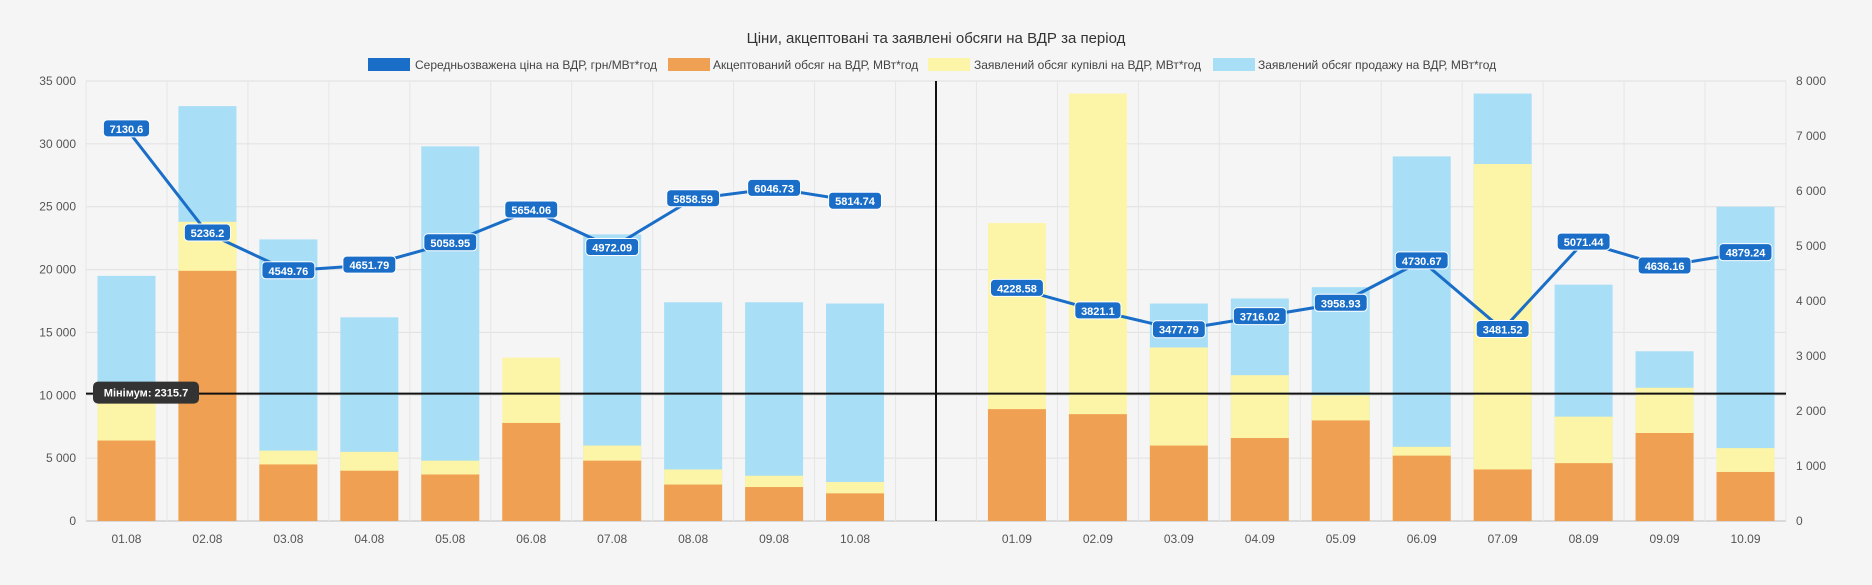  I want to click on right-tick-label: 5 000, so click(1811, 246).